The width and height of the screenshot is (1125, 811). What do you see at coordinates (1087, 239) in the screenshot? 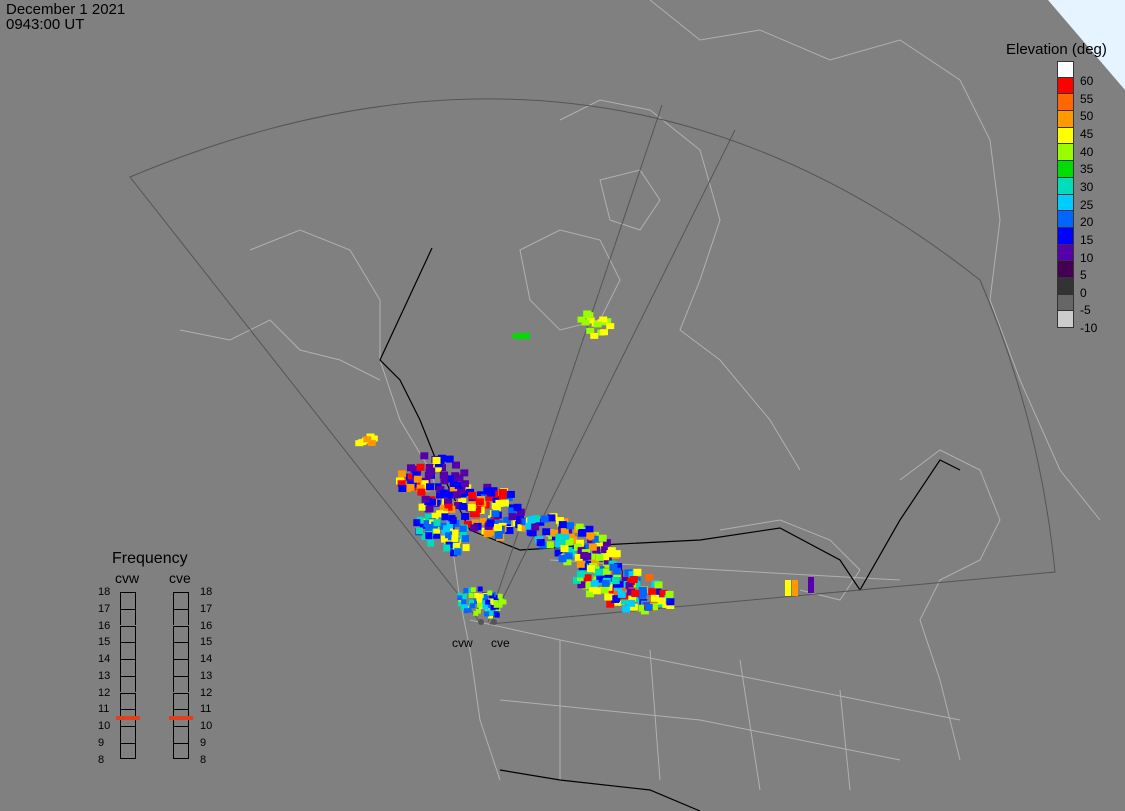
I see `legend-tick-label: 15` at bounding box center [1087, 239].